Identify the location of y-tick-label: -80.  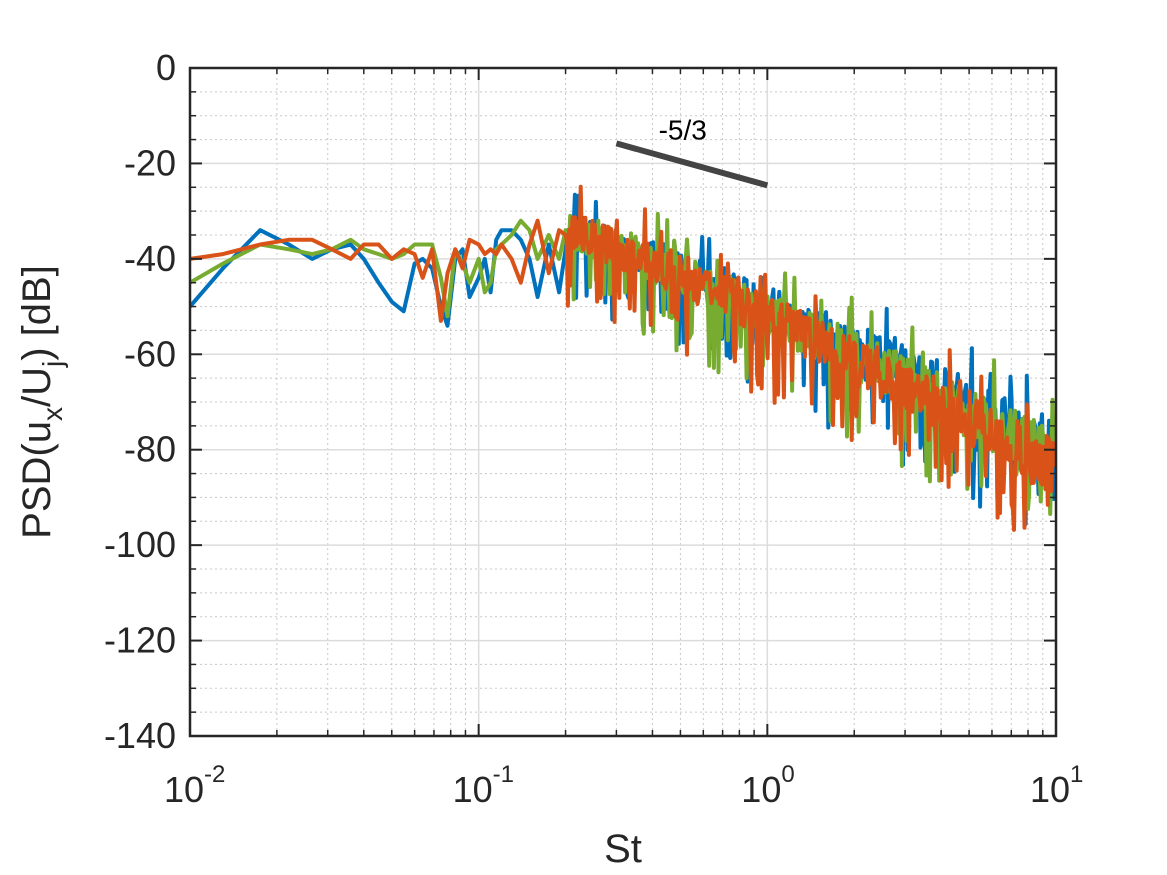
(150, 449).